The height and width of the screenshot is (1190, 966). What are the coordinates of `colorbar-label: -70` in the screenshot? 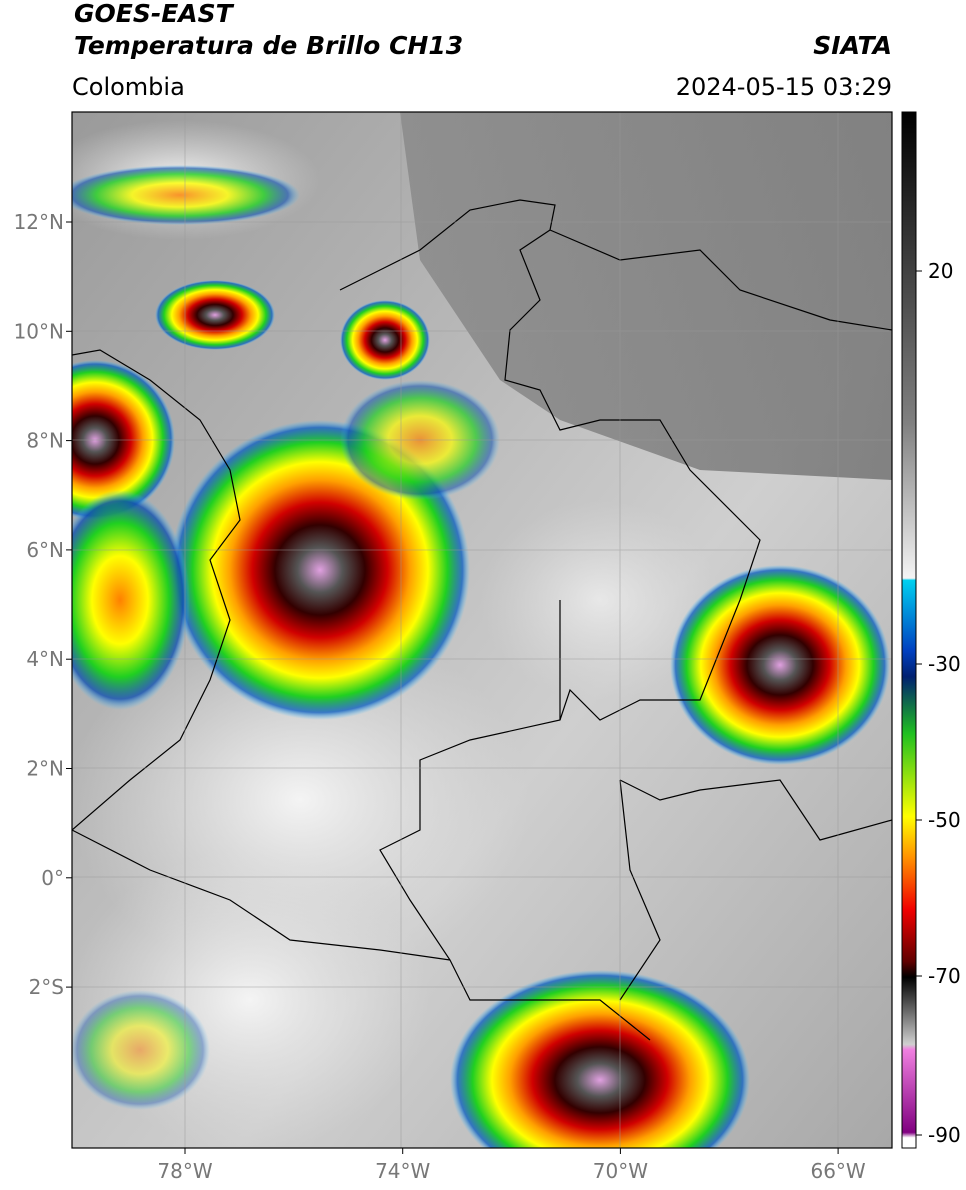 It's located at (944, 976).